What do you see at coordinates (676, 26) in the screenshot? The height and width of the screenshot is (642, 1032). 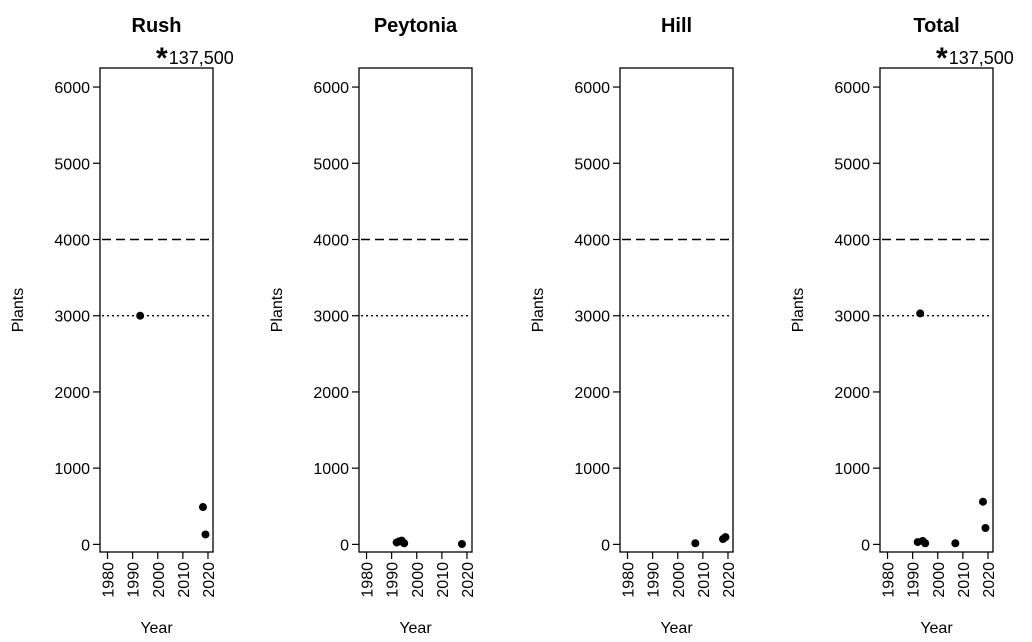 I see `panel-title: Hill` at bounding box center [676, 26].